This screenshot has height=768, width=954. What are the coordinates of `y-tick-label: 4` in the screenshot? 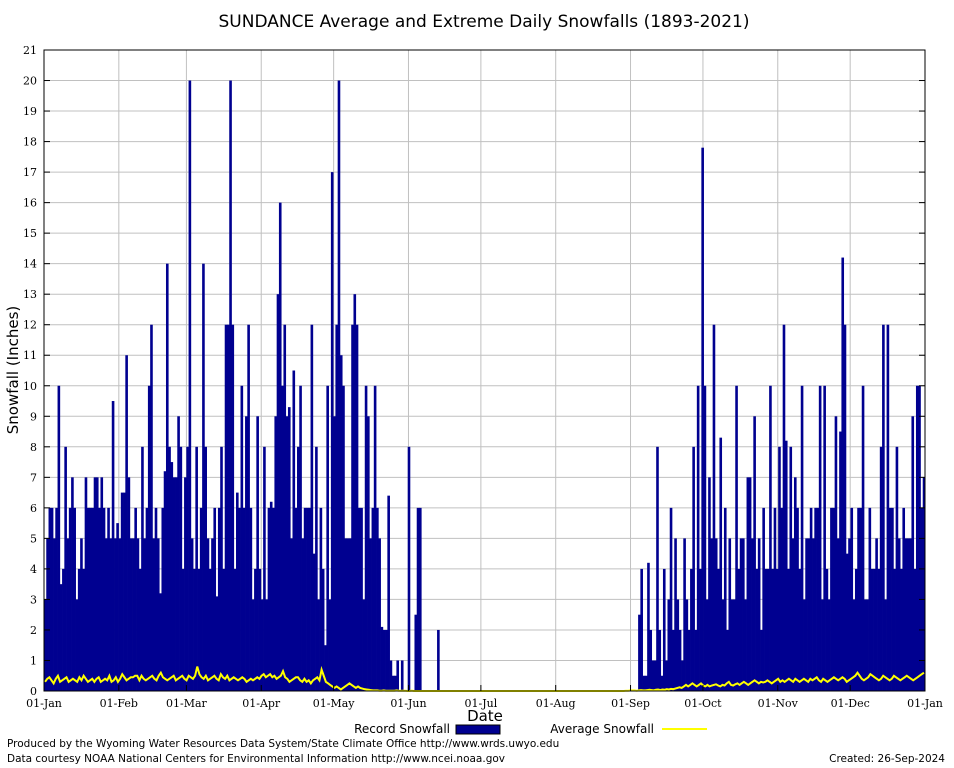 It's located at (33, 569).